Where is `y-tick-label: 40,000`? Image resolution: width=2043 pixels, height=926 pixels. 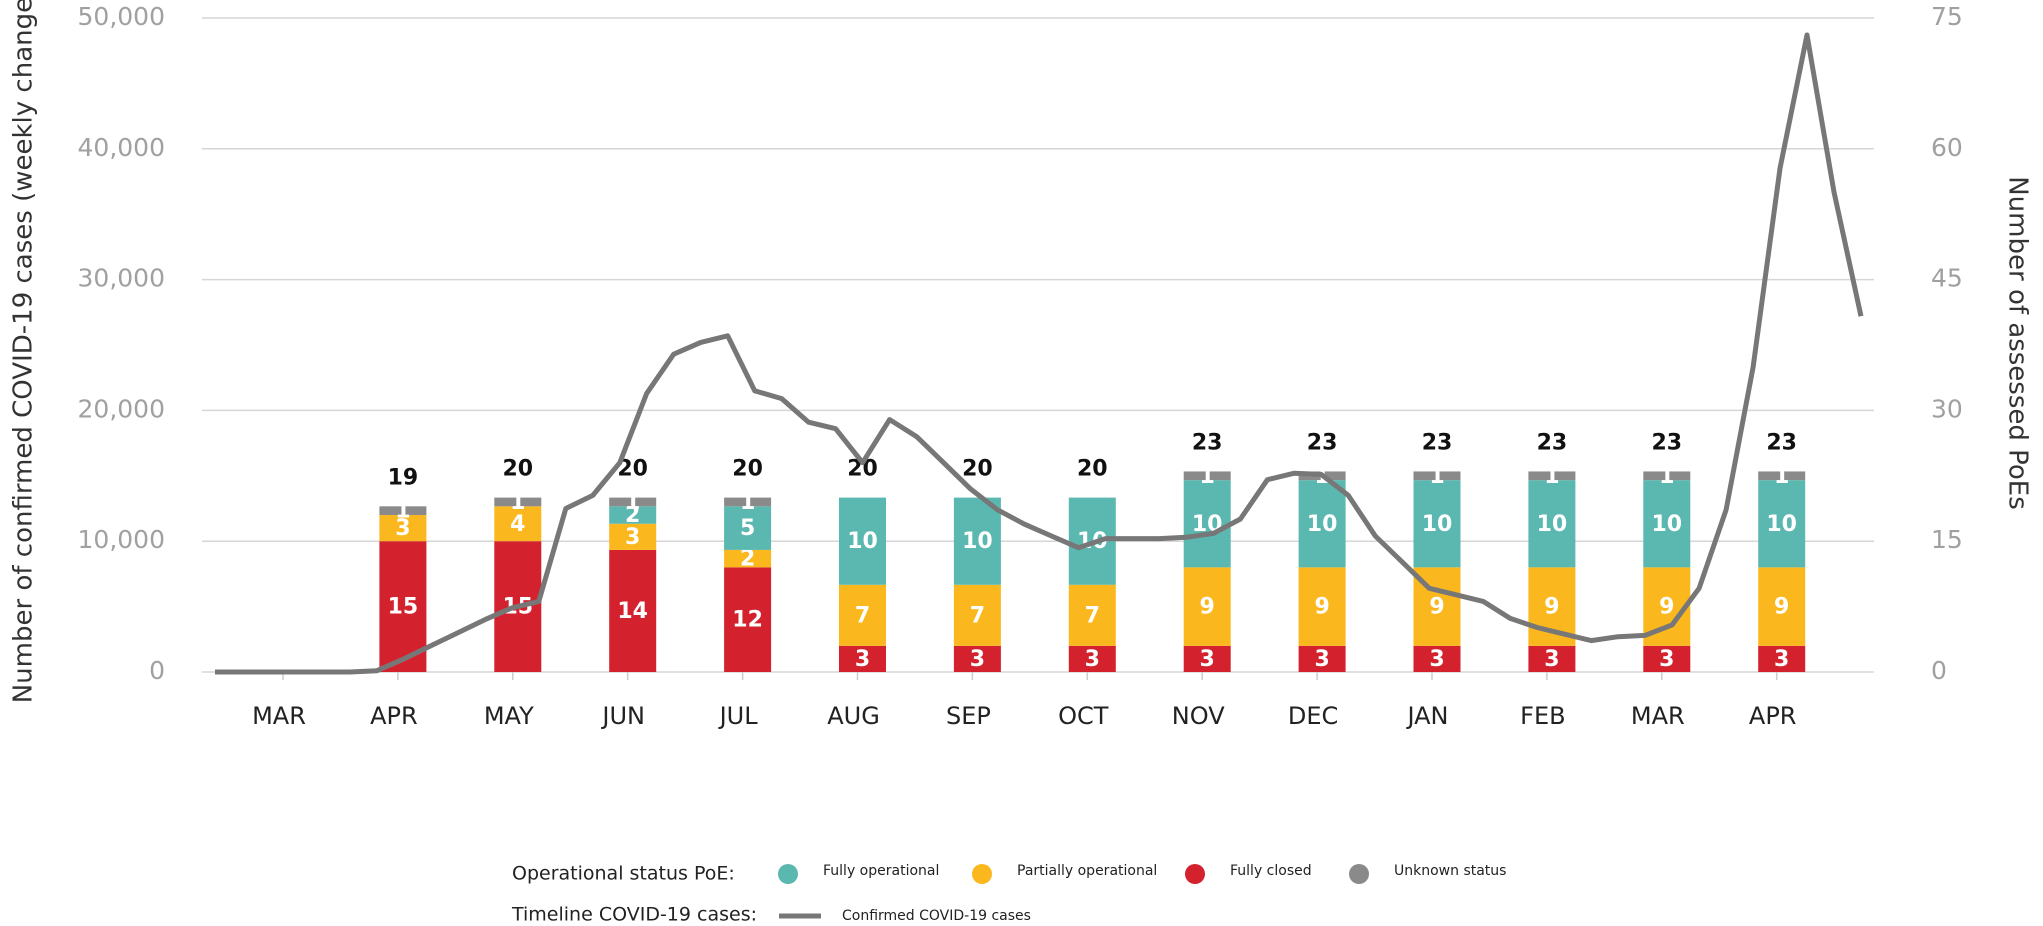
y-tick-label: 40,000 is located at coordinates (121, 147).